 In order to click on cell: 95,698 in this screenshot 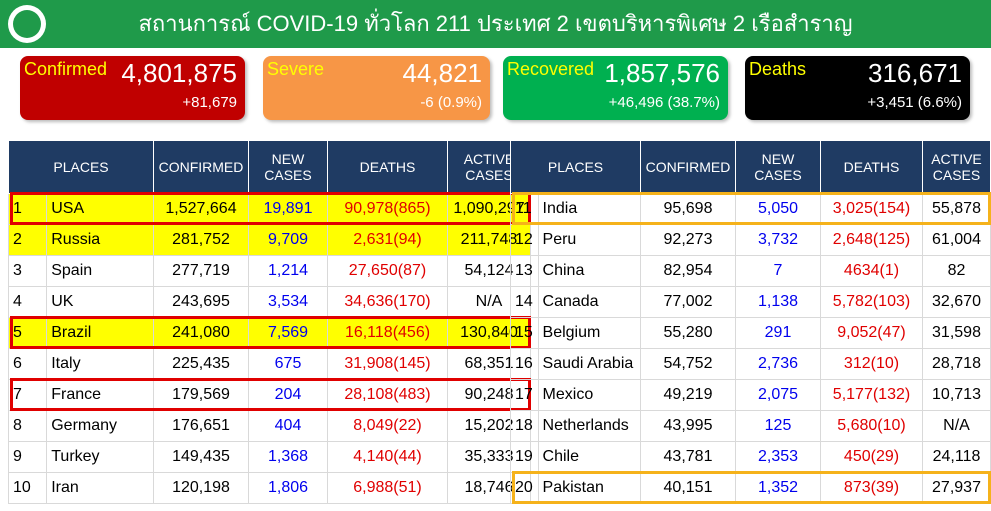, I will do `click(688, 209)`.